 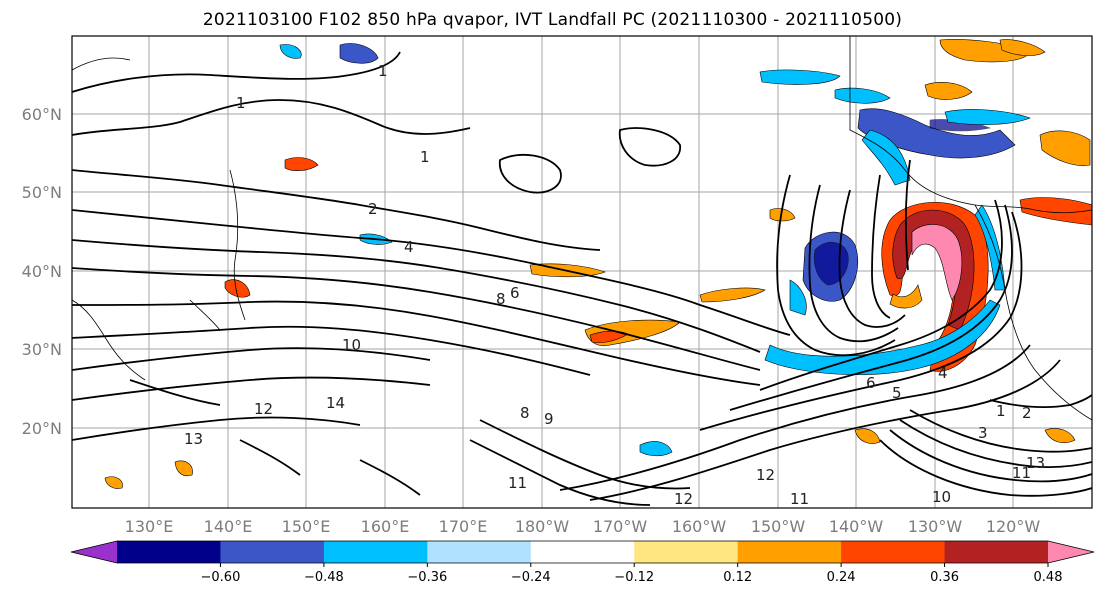 What do you see at coordinates (149, 526) in the screenshot?
I see `lon-label-130e: 130°E` at bounding box center [149, 526].